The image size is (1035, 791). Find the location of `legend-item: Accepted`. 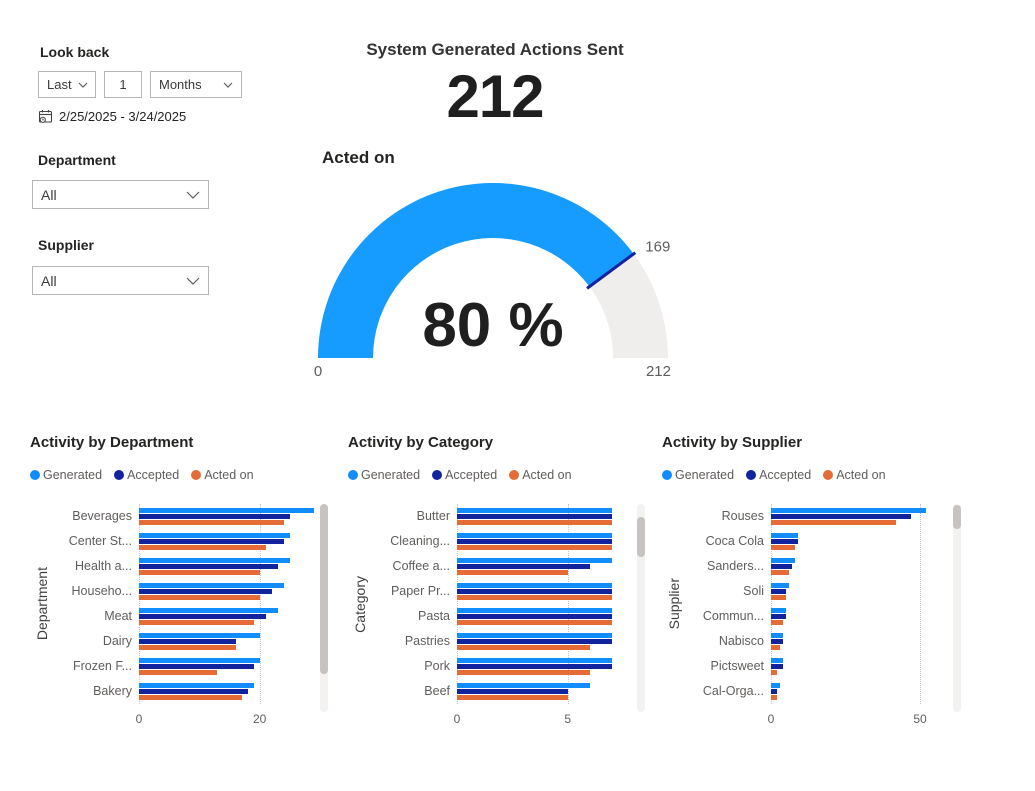

legend-item: Accepted is located at coordinates (146, 475).